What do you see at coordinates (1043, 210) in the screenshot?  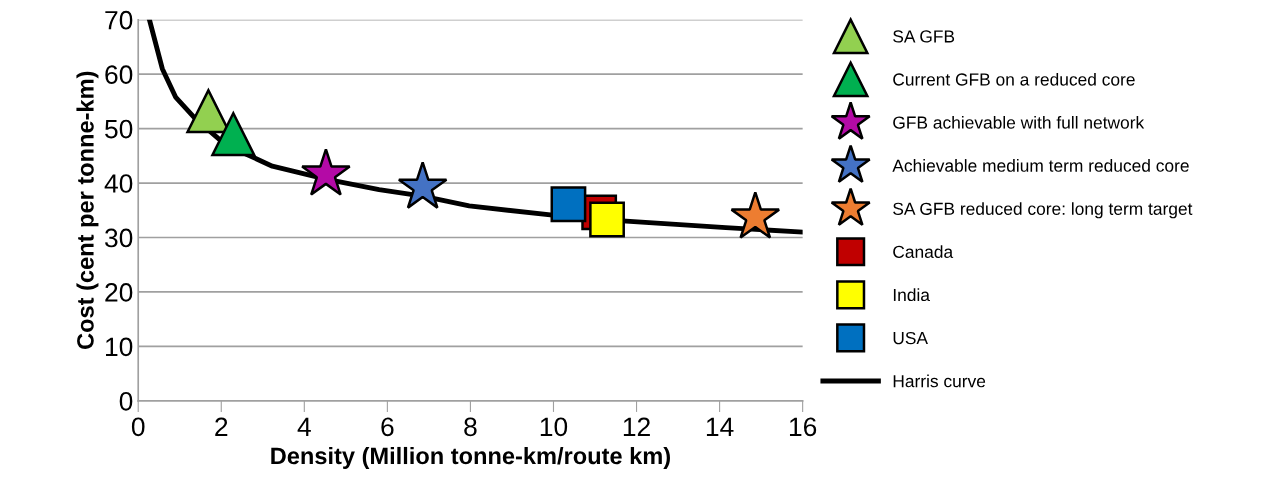 I see `legend-label: SA GFB reduced core: long term target` at bounding box center [1043, 210].